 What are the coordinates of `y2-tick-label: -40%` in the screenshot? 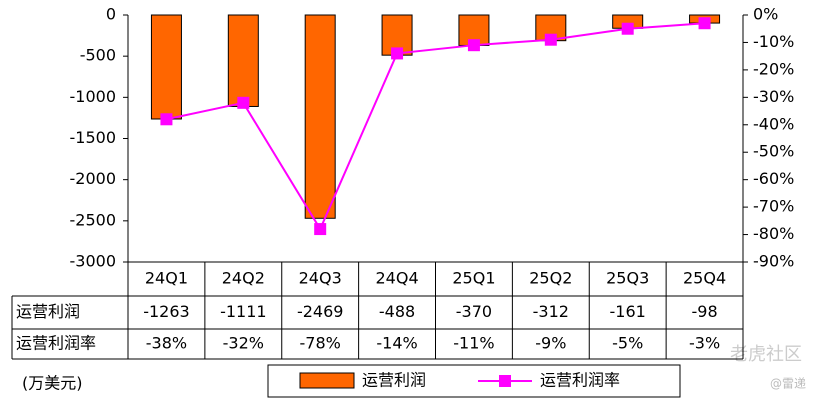 It's located at (773, 123).